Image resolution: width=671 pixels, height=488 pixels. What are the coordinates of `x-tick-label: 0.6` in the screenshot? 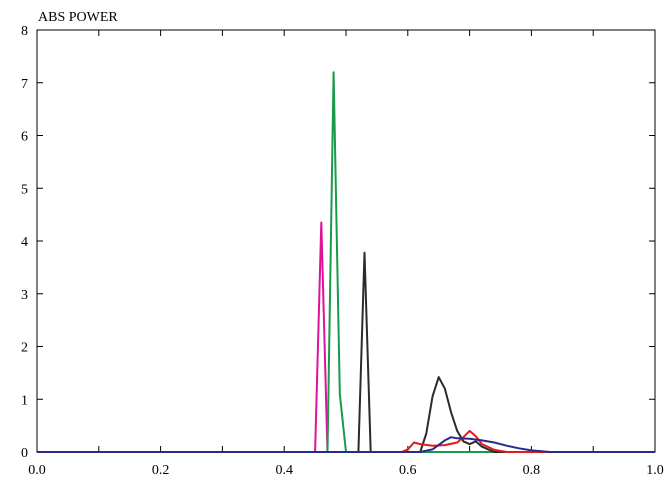 It's located at (408, 470).